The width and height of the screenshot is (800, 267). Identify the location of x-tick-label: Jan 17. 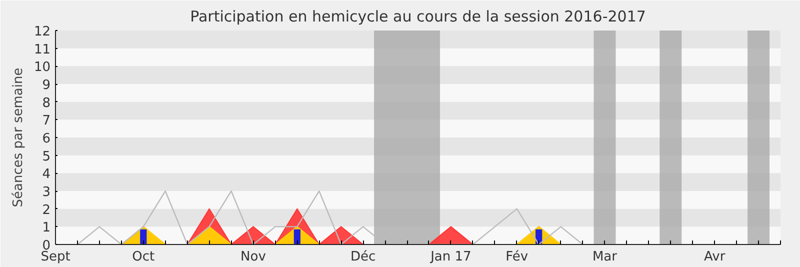
(451, 257).